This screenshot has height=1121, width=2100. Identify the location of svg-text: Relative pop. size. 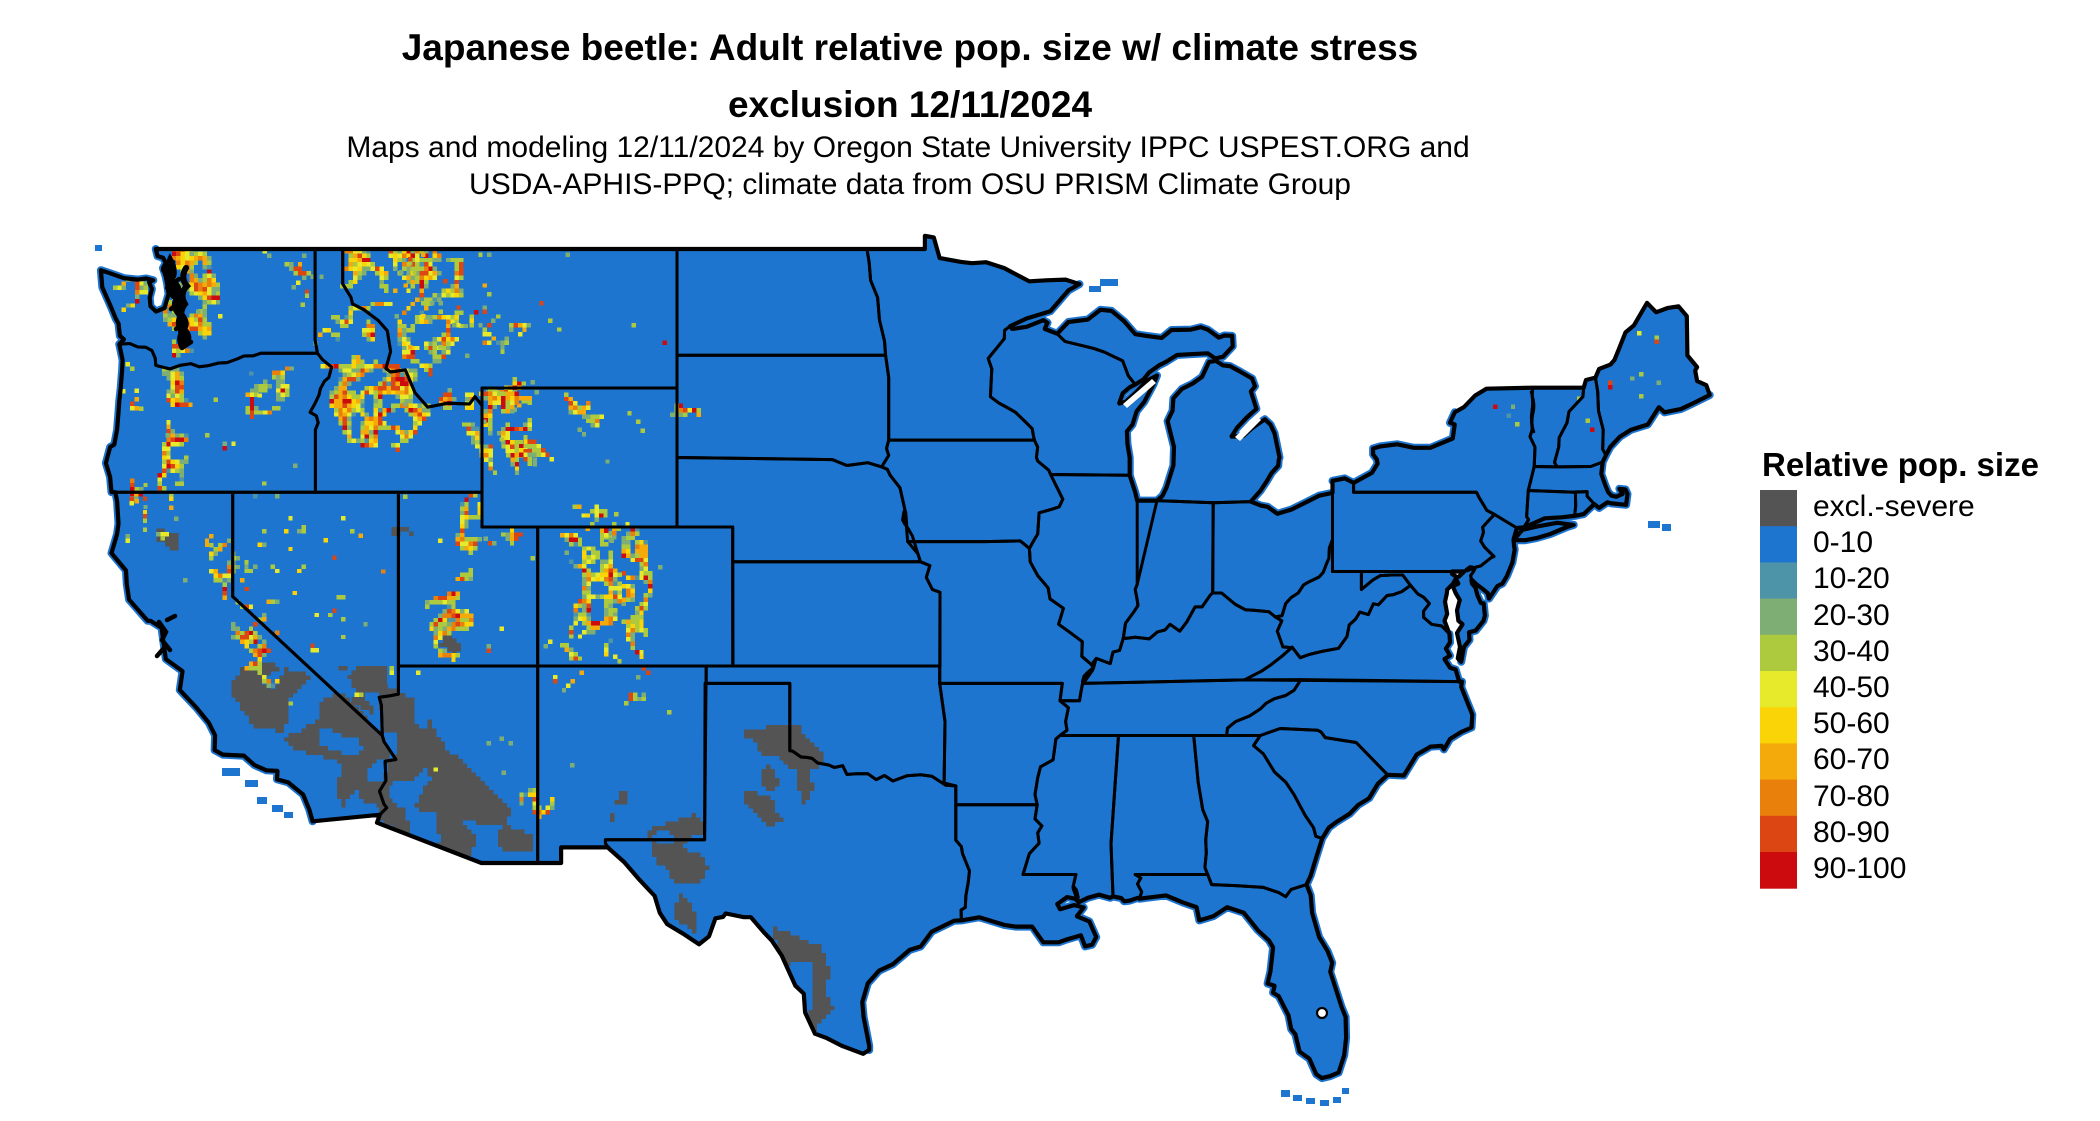
(1900, 464).